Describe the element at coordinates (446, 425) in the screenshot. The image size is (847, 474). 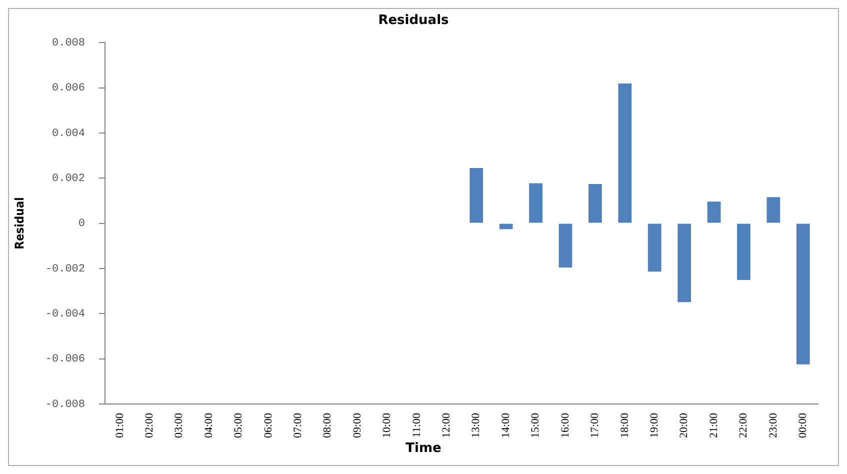
I see `x-tick-label: 12:00` at that location.